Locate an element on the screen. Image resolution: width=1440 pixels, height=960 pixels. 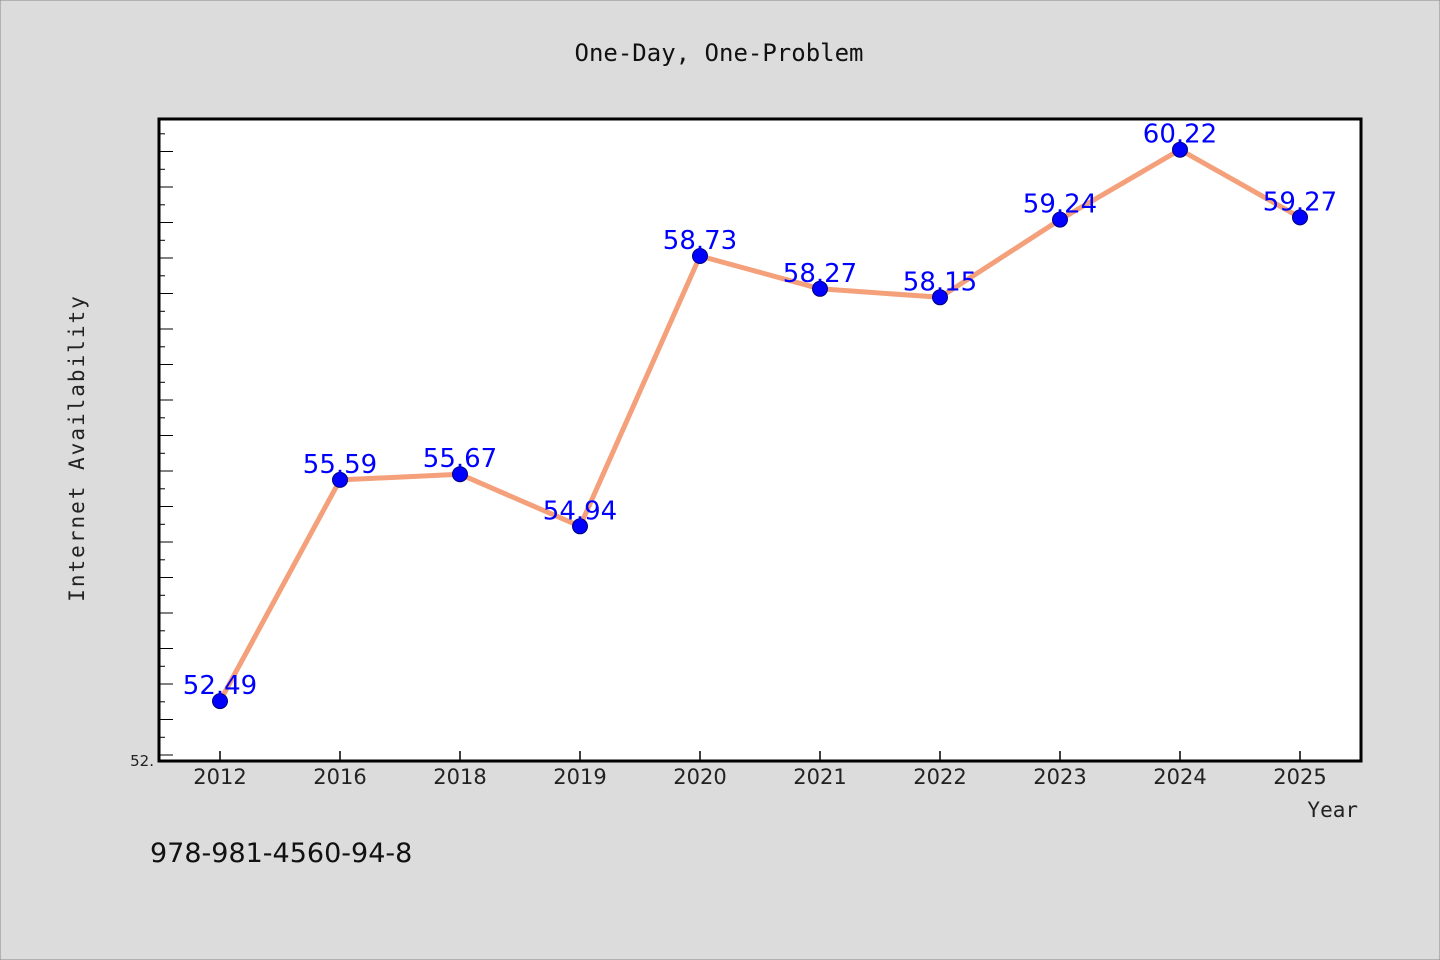
y-axis-ticks is located at coordinates (166, 444).